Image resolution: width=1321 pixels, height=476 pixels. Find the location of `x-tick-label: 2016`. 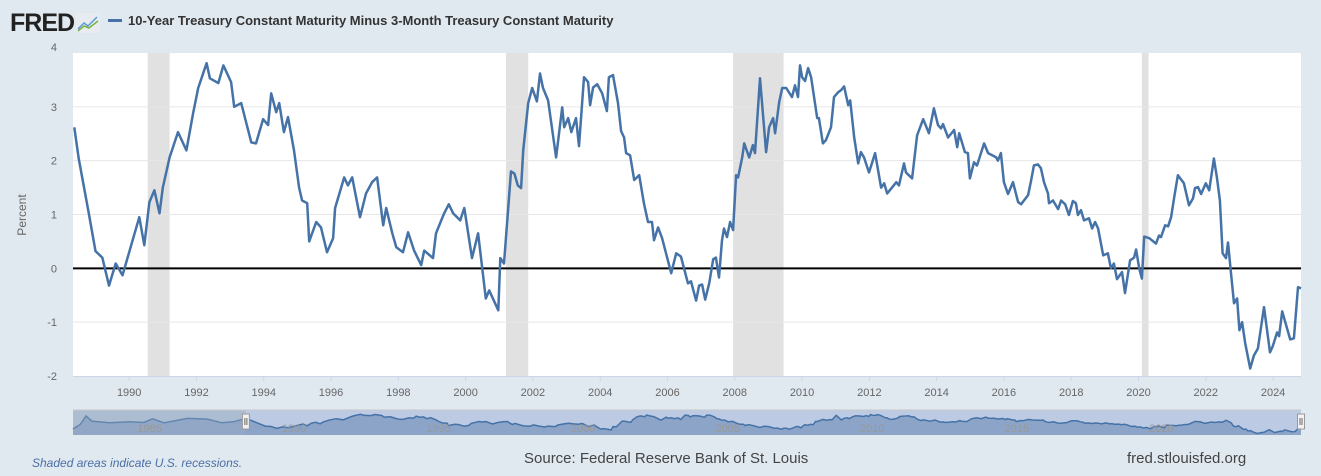

x-tick-label: 2016 is located at coordinates (1004, 393).